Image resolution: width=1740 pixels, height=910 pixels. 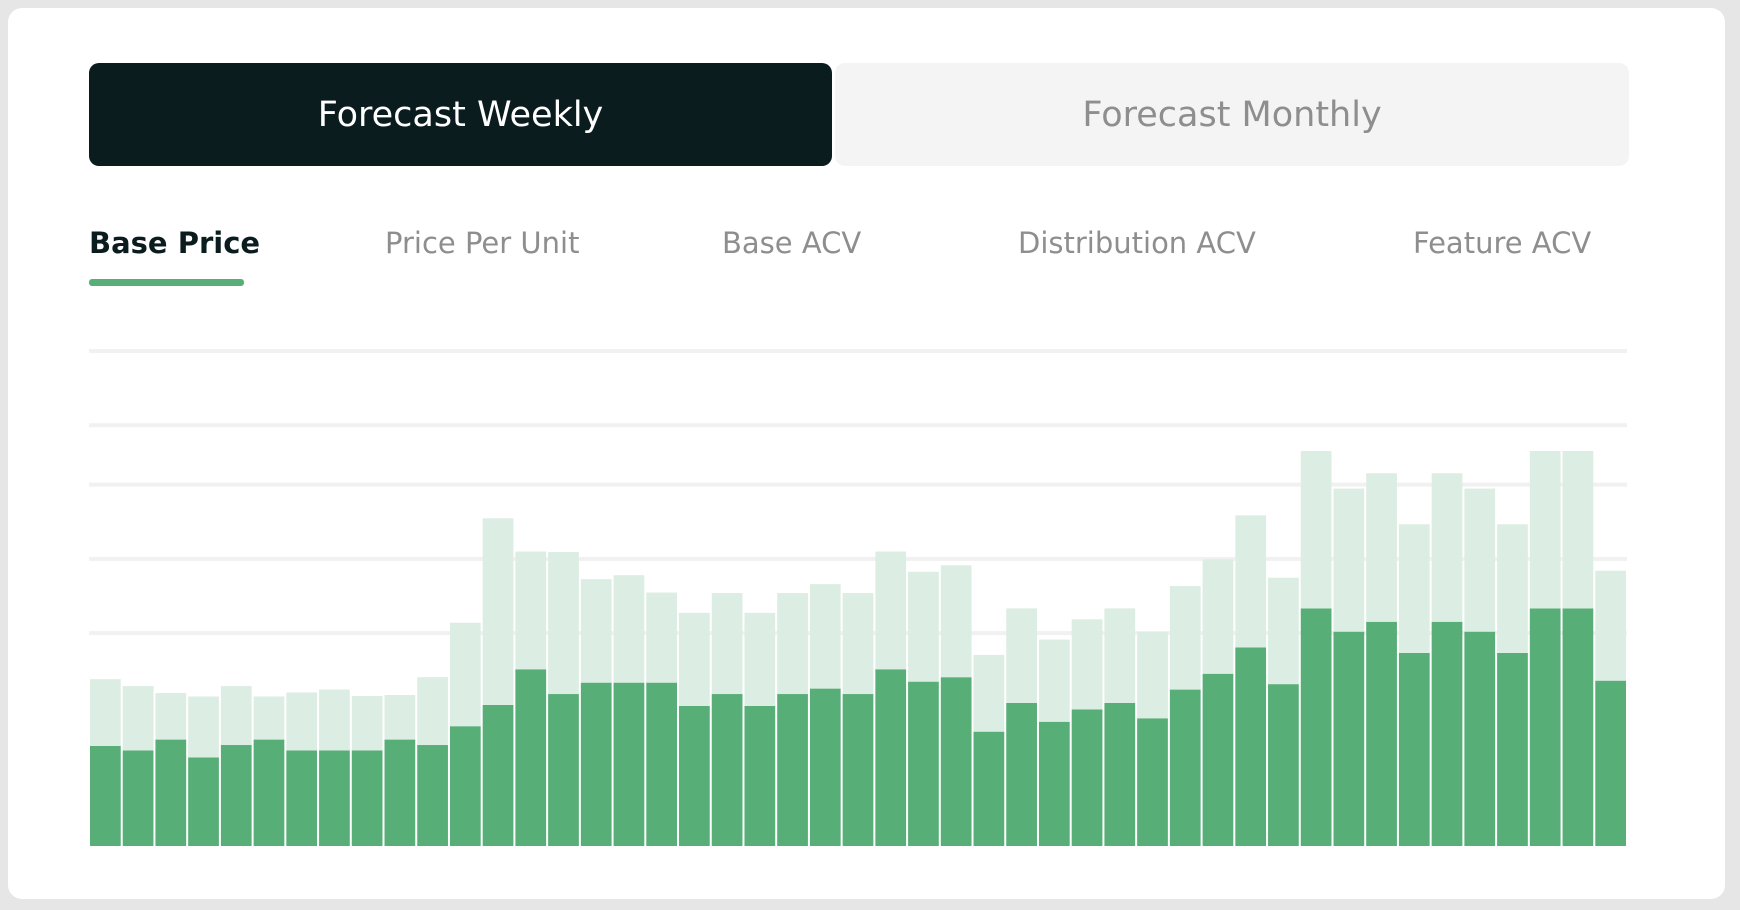 I want to click on tab: Price Per Unit, so click(x=482, y=243).